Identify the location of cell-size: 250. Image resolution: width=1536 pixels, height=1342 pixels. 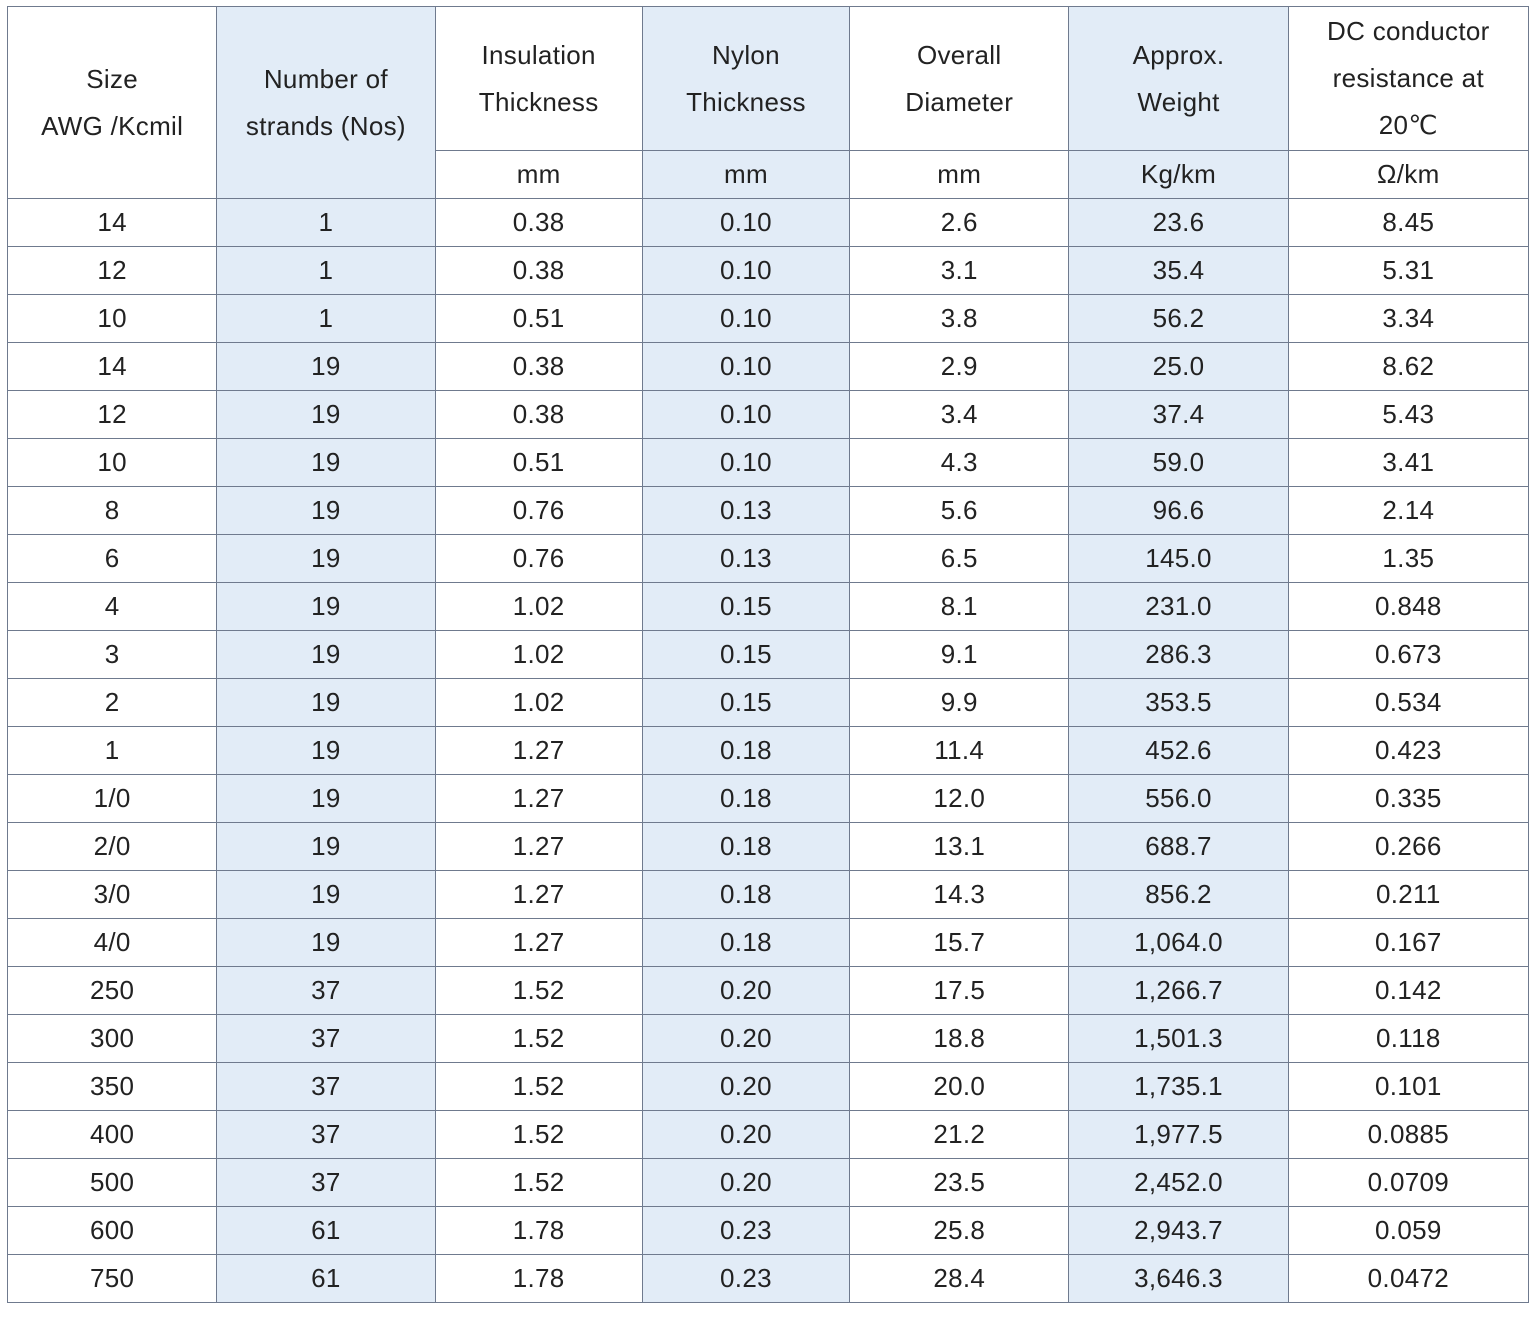
(112, 990).